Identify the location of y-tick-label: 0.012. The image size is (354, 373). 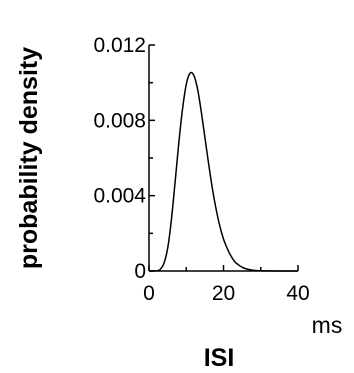
(119, 45).